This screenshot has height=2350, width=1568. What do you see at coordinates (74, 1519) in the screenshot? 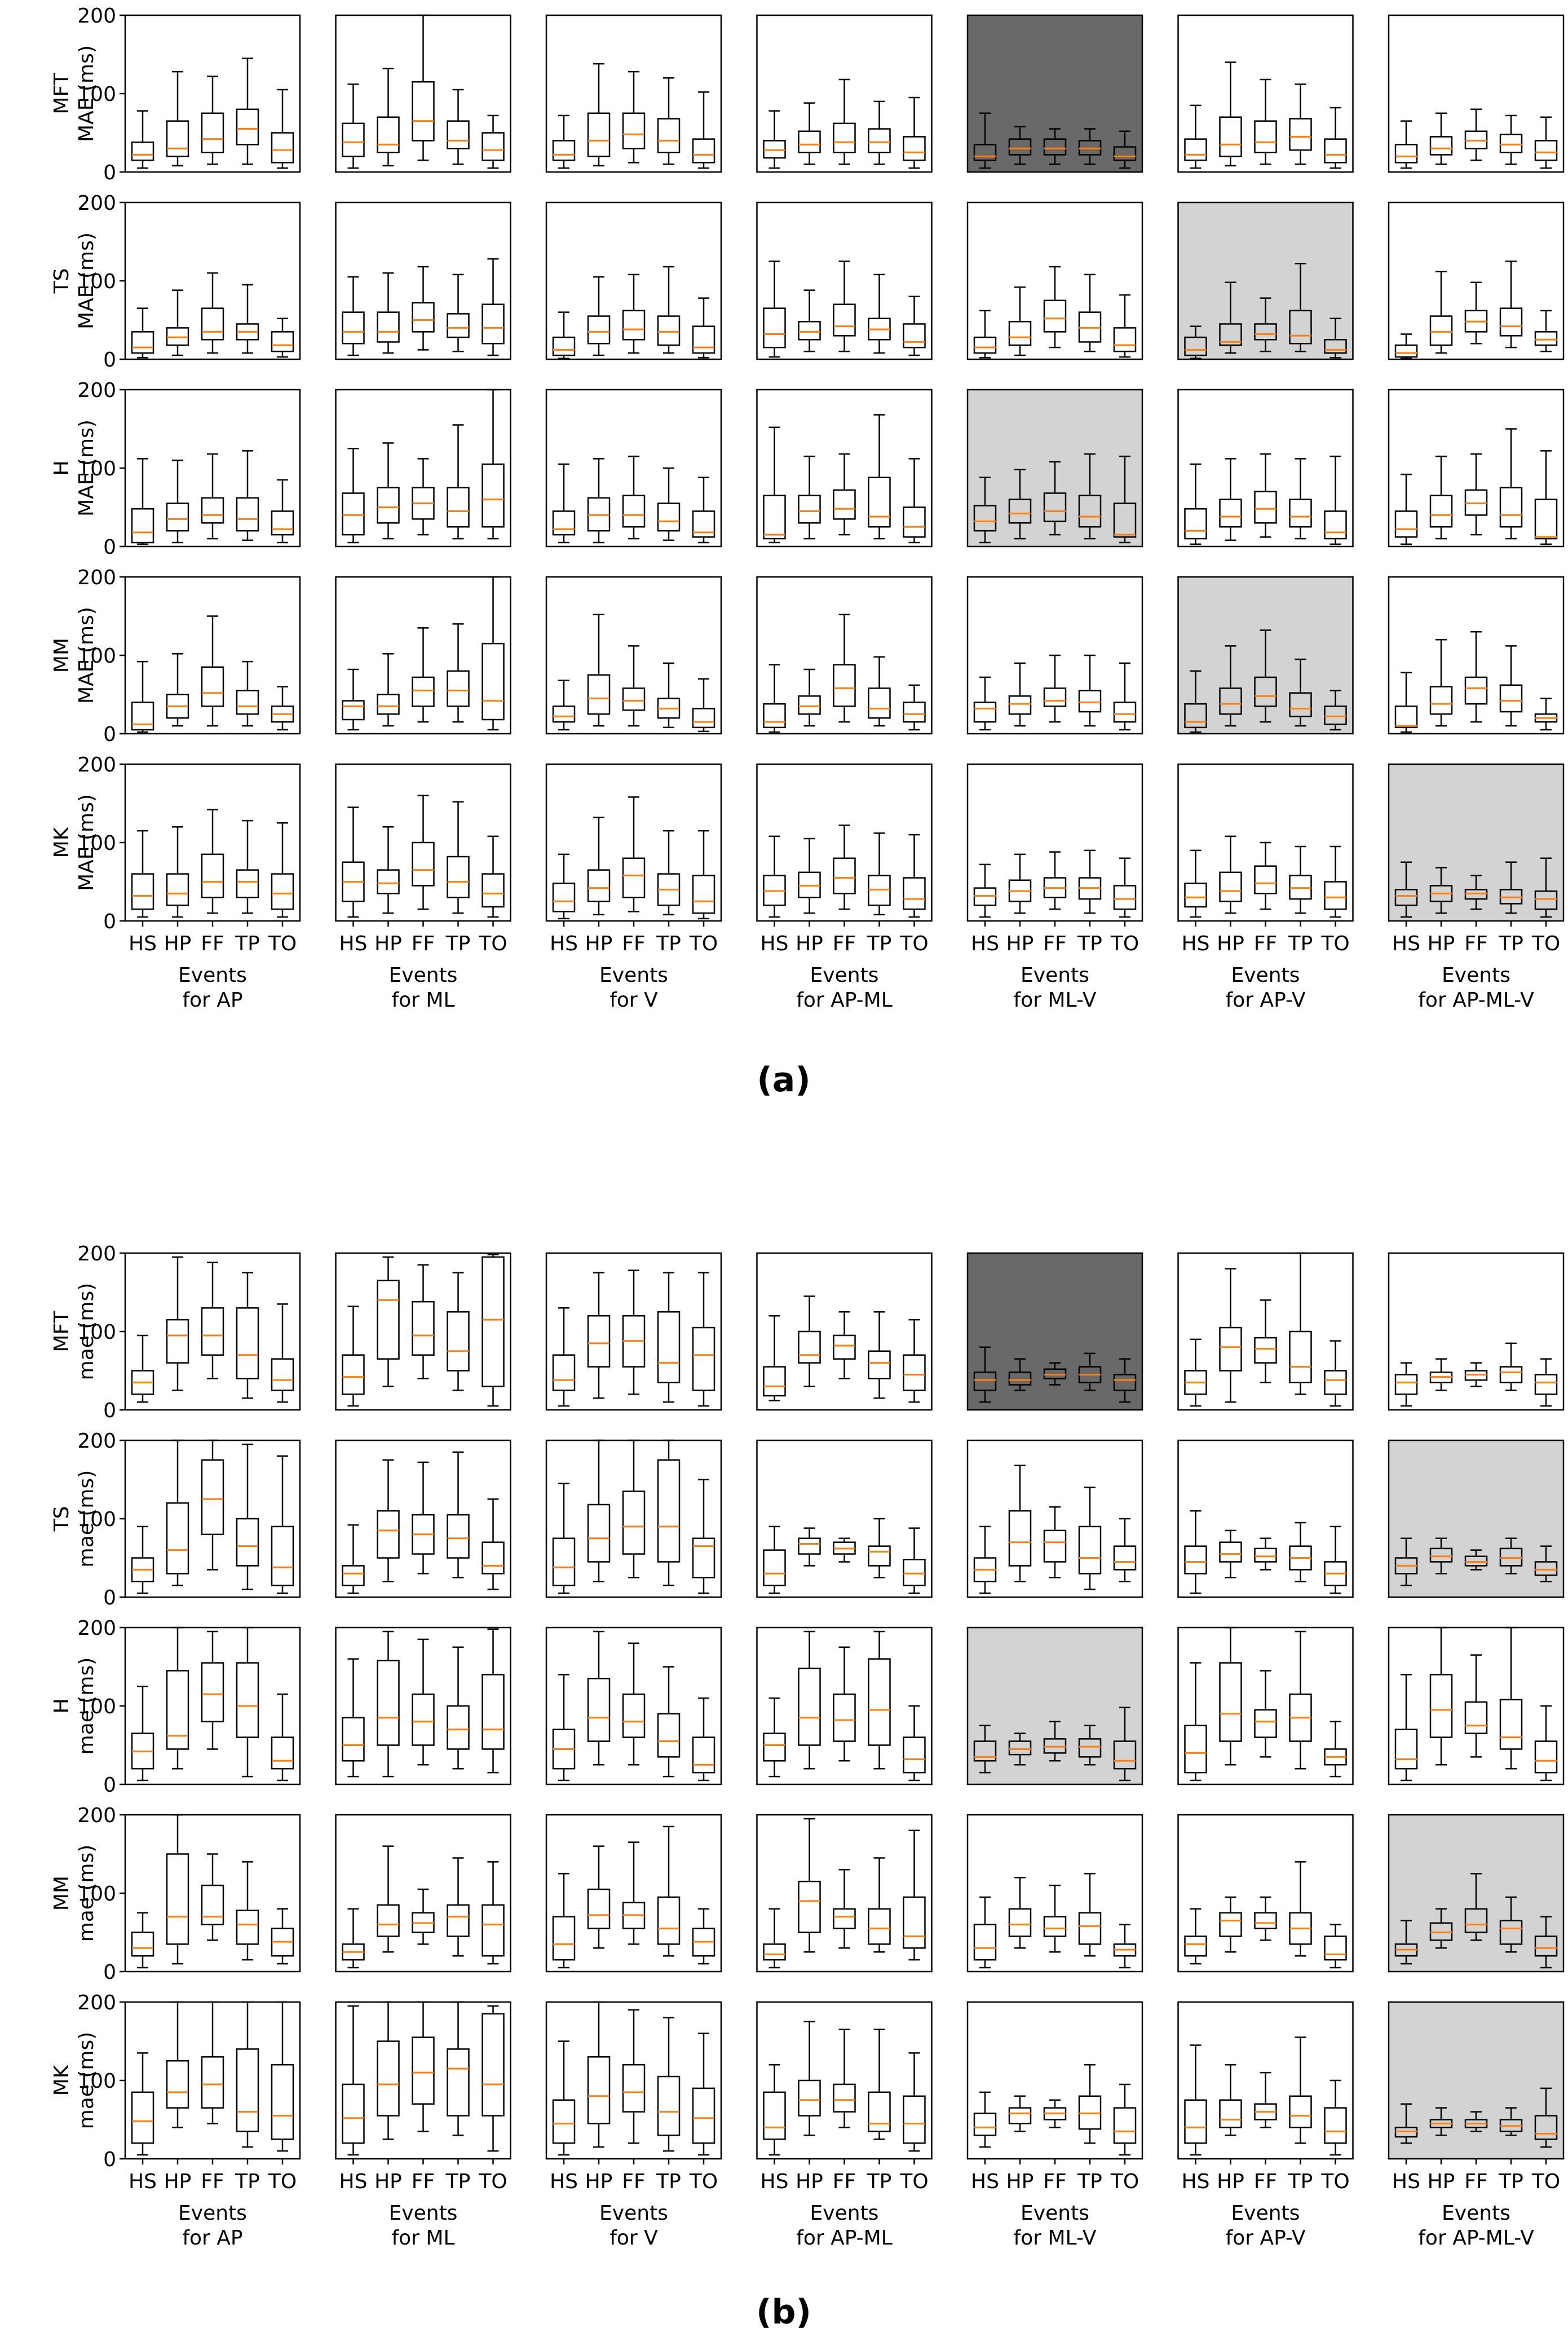
I see `row-ylabel-ts: TSmae (ms)` at bounding box center [74, 1519].